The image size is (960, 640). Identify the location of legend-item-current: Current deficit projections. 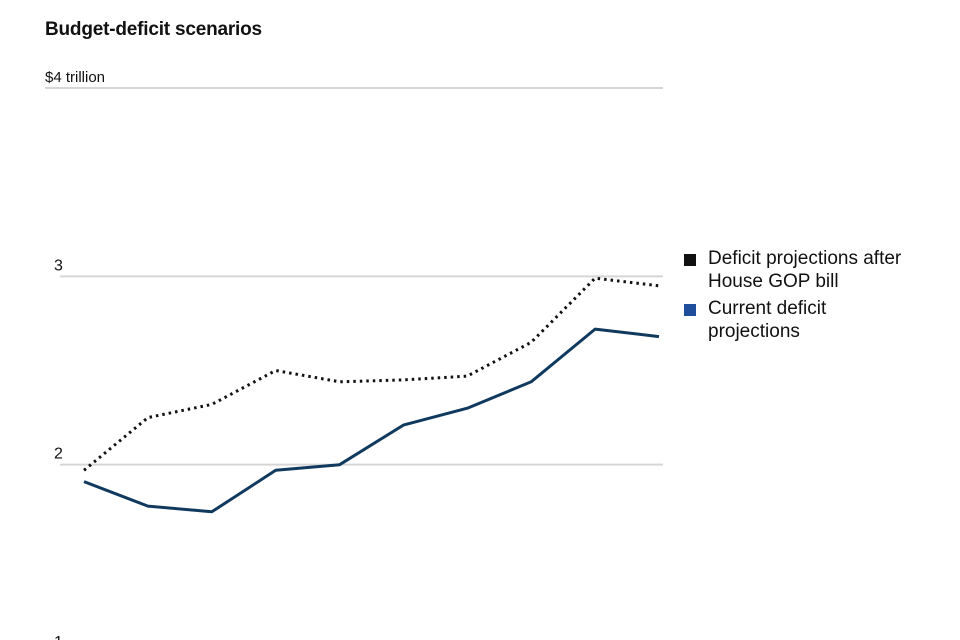
(819, 320).